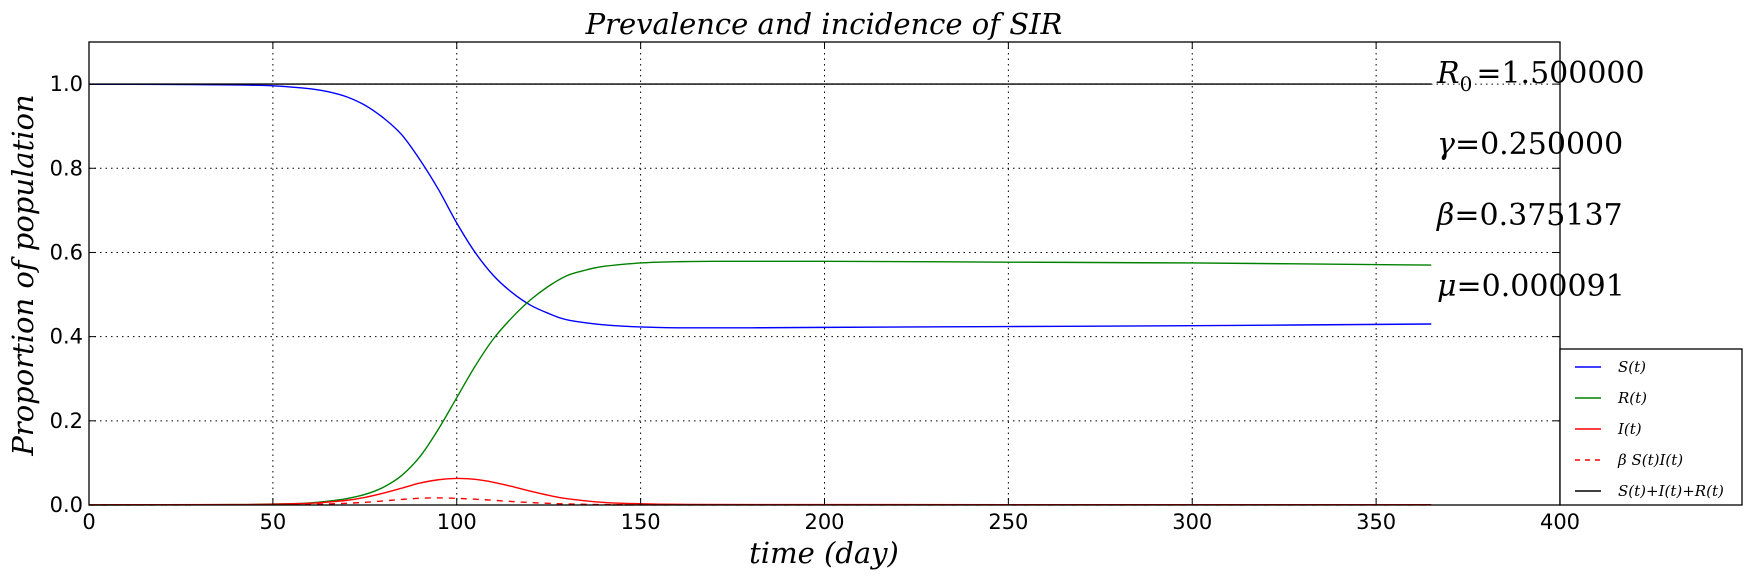 This screenshot has height=583, width=1750. I want to click on x-tick-label: 100, so click(457, 522).